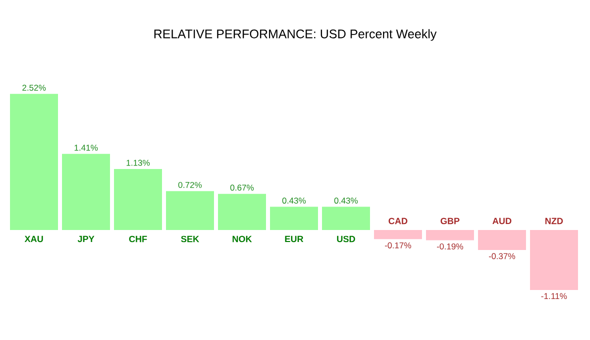  I want to click on x-tick-label: NZD, so click(554, 221).